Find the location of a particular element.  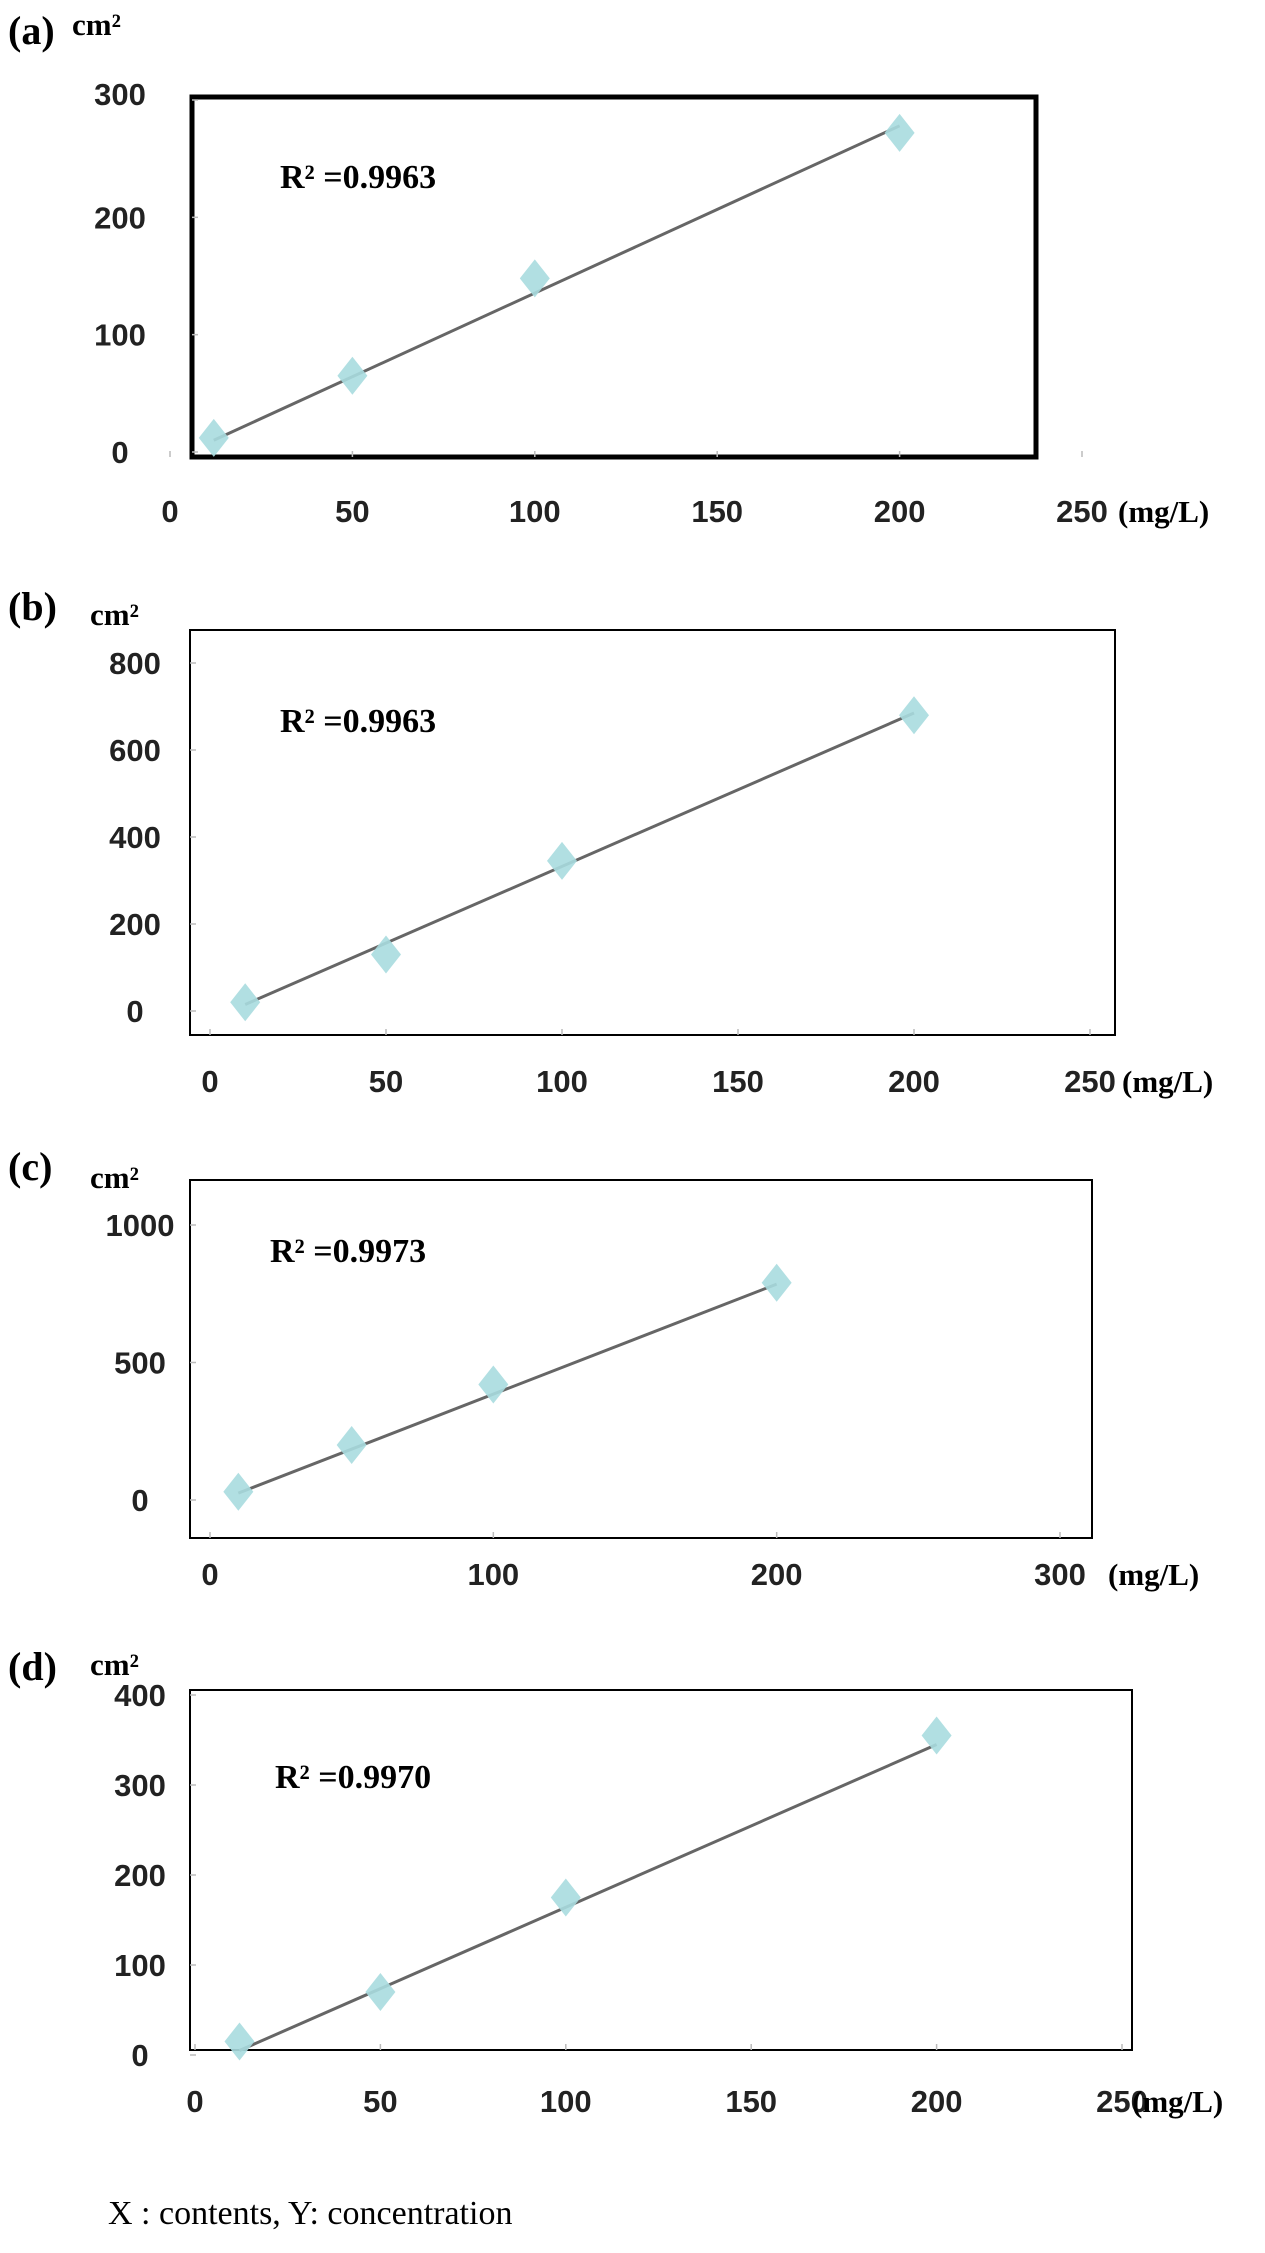

chart-b-xtick-label: 0 is located at coordinates (209, 1081).